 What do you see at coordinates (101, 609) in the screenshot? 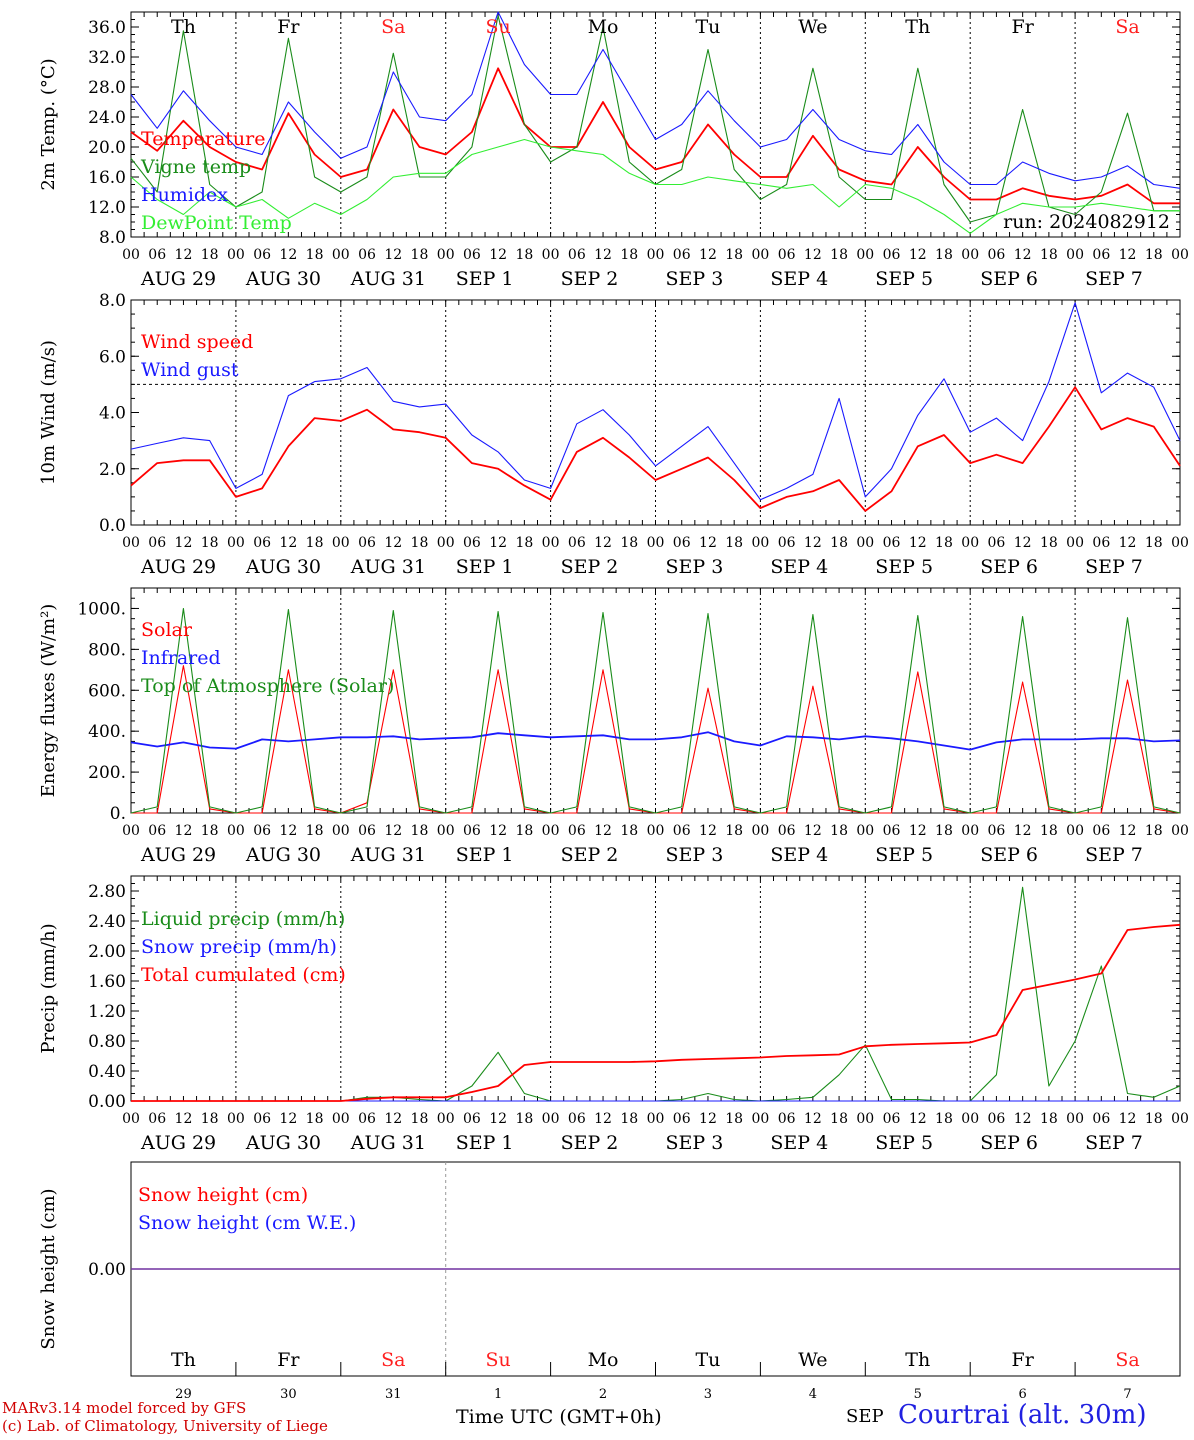
I see `y-tick-label: 1000.` at bounding box center [101, 609].